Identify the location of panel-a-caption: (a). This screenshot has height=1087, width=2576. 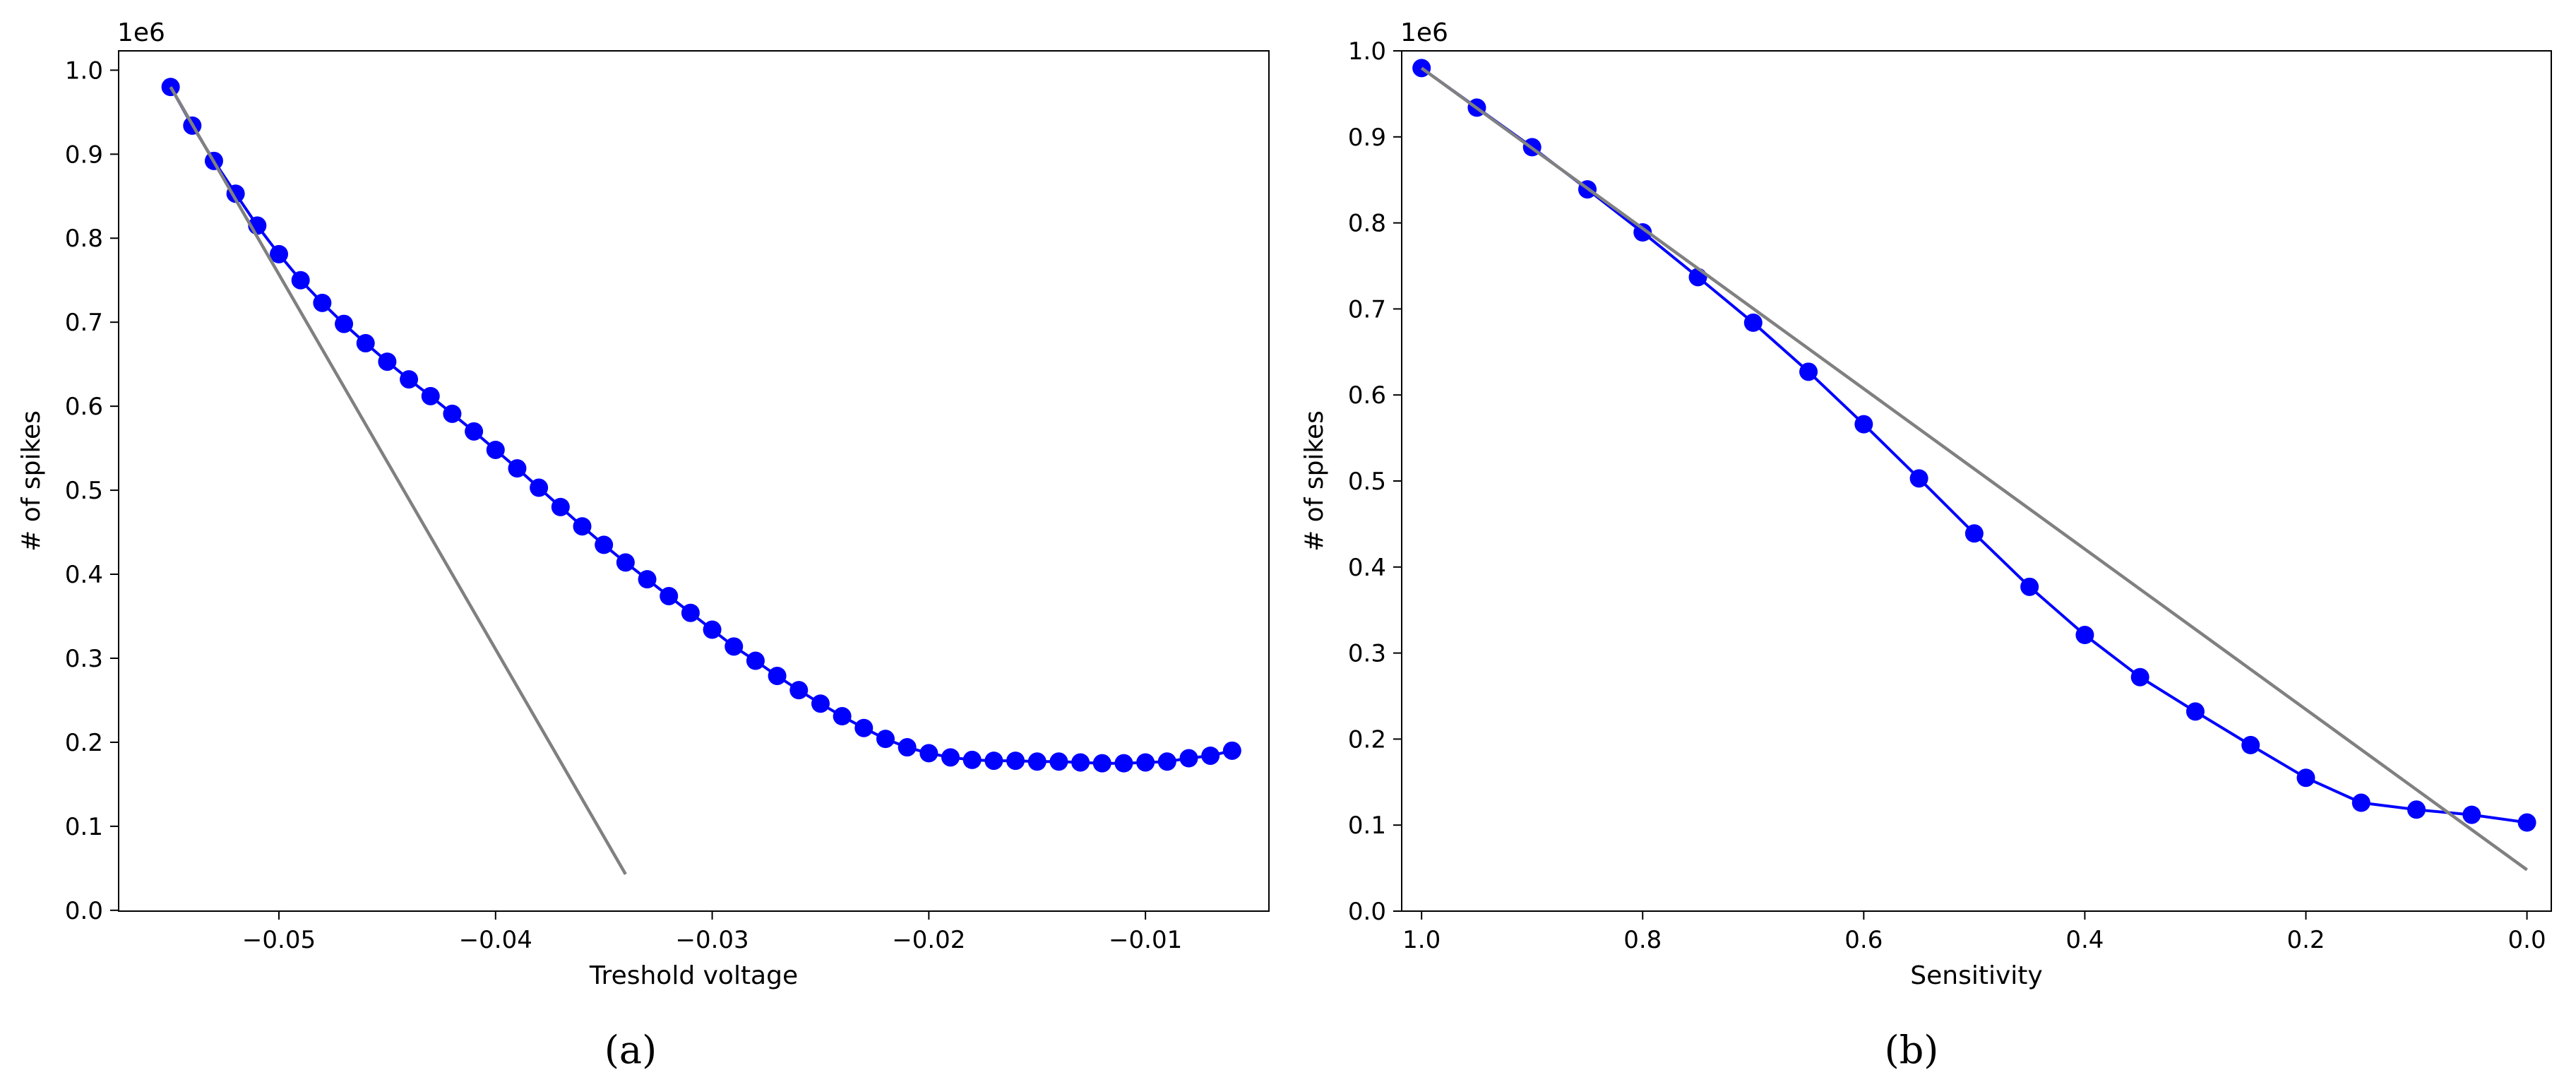
(630, 1050).